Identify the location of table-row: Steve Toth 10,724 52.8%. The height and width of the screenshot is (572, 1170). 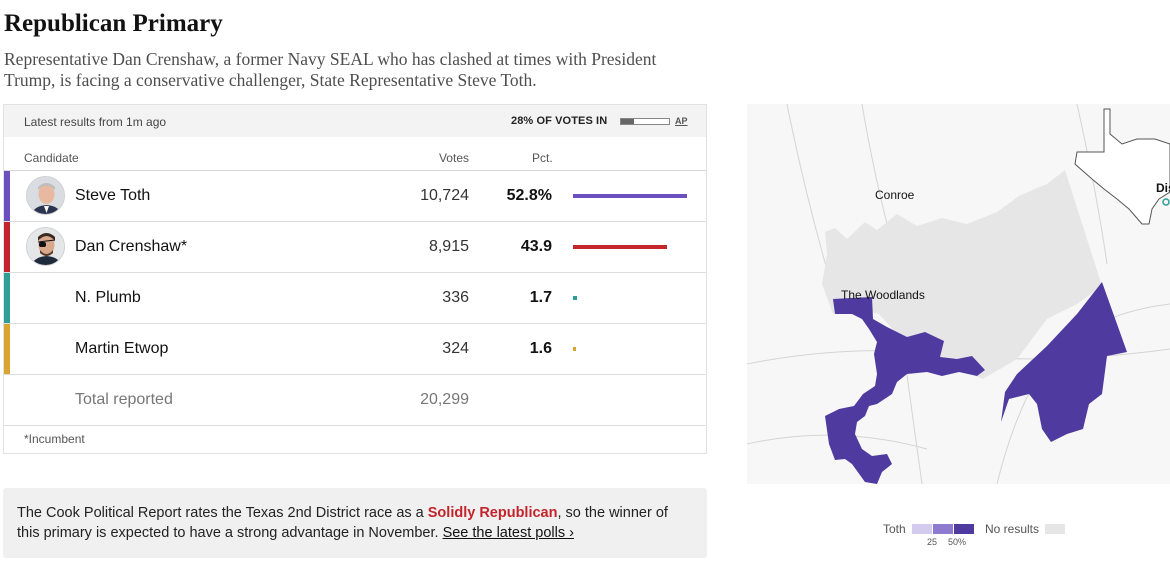
(355, 196).